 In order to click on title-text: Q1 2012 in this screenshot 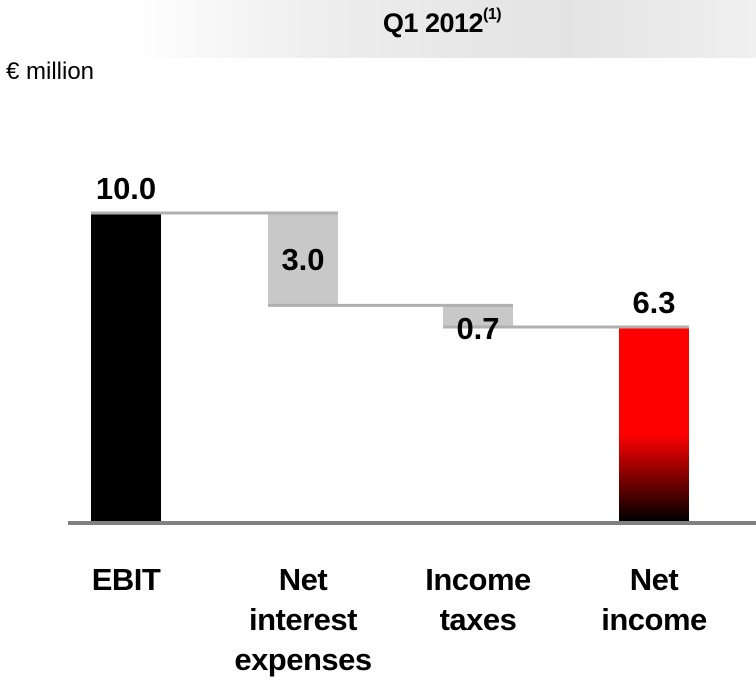, I will do `click(433, 23)`.